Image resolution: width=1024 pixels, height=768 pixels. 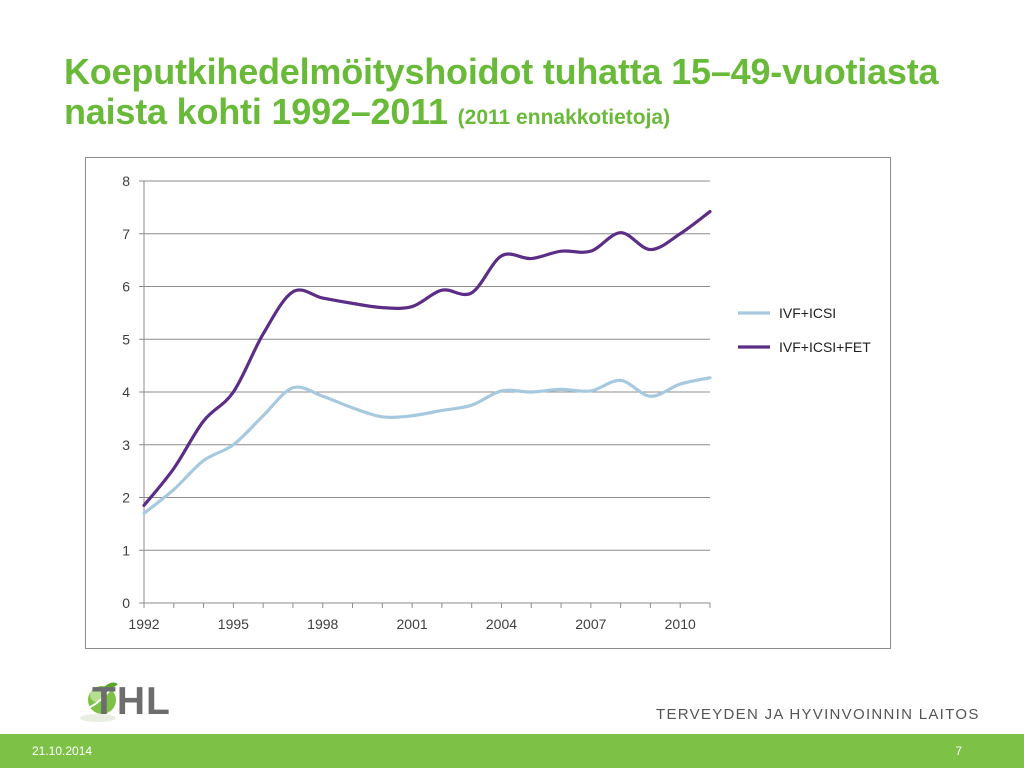 What do you see at coordinates (126, 392) in the screenshot?
I see `y-tick-label: 4` at bounding box center [126, 392].